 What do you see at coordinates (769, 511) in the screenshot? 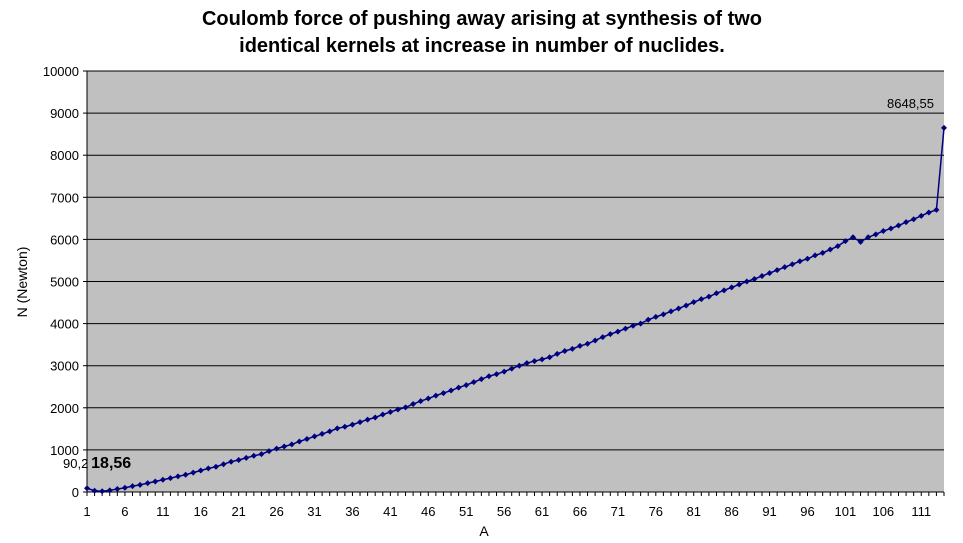
I see `x-tick-label: 91` at bounding box center [769, 511].